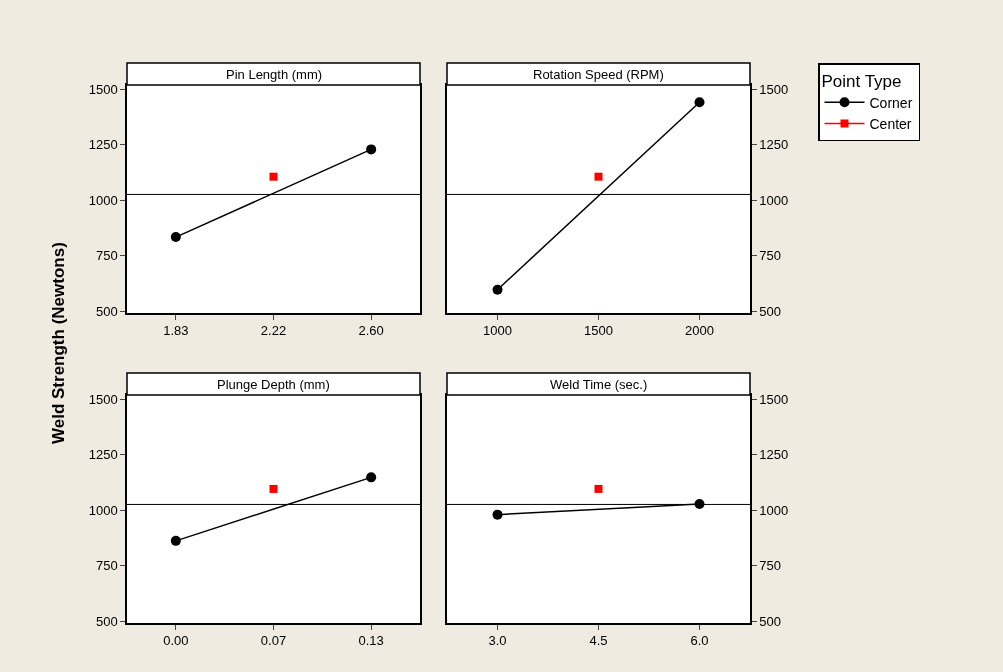 This screenshot has height=672, width=1003. Describe the element at coordinates (890, 123) in the screenshot. I see `legend-label: Center` at that location.